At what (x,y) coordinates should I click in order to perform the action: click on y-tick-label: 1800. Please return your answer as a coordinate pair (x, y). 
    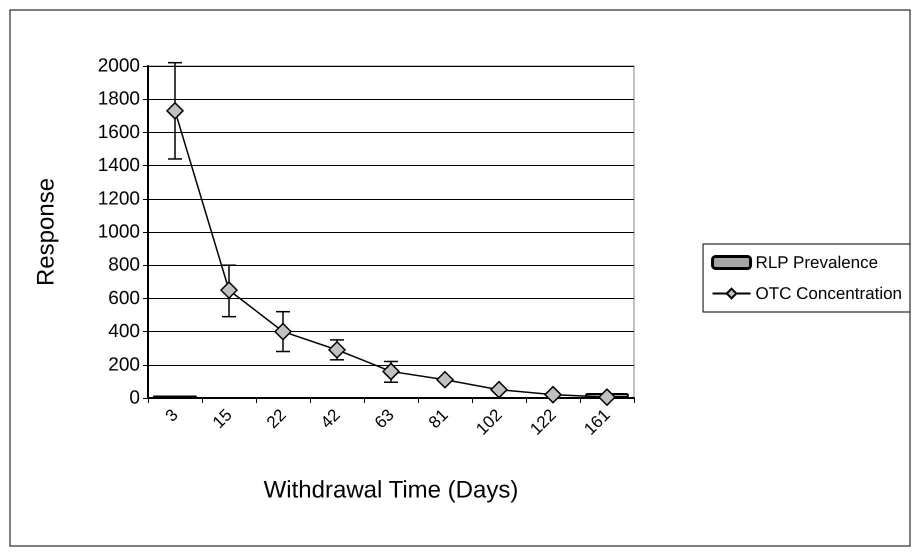
    Looking at the image, I should click on (119, 99).